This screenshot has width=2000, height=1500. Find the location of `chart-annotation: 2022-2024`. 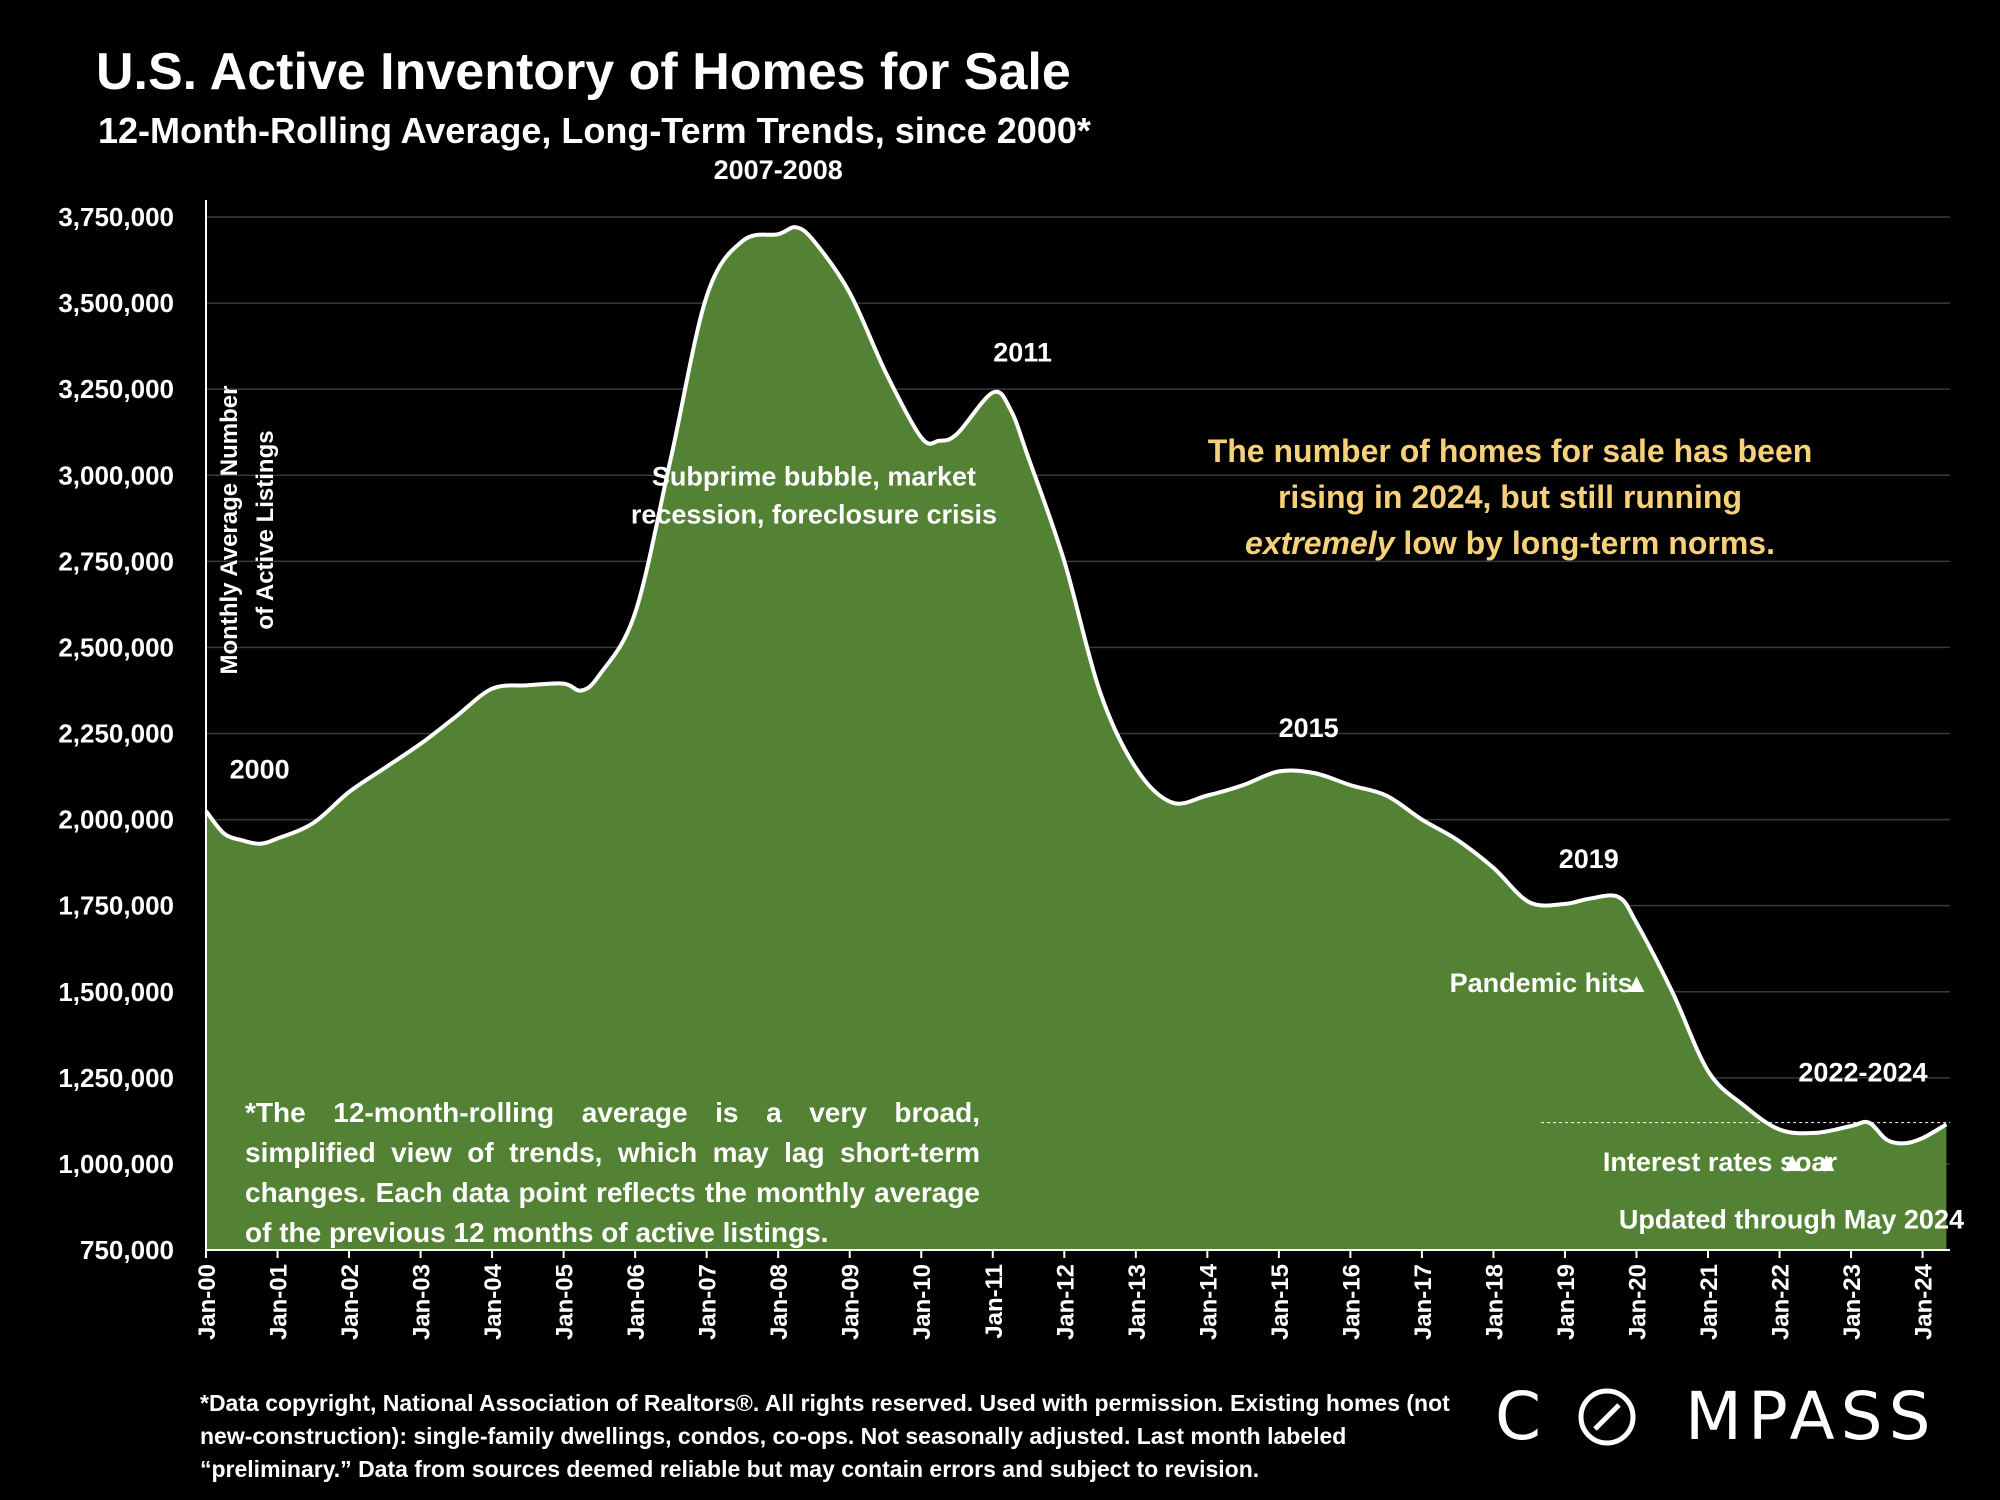

chart-annotation: 2022-2024 is located at coordinates (1862, 1072).